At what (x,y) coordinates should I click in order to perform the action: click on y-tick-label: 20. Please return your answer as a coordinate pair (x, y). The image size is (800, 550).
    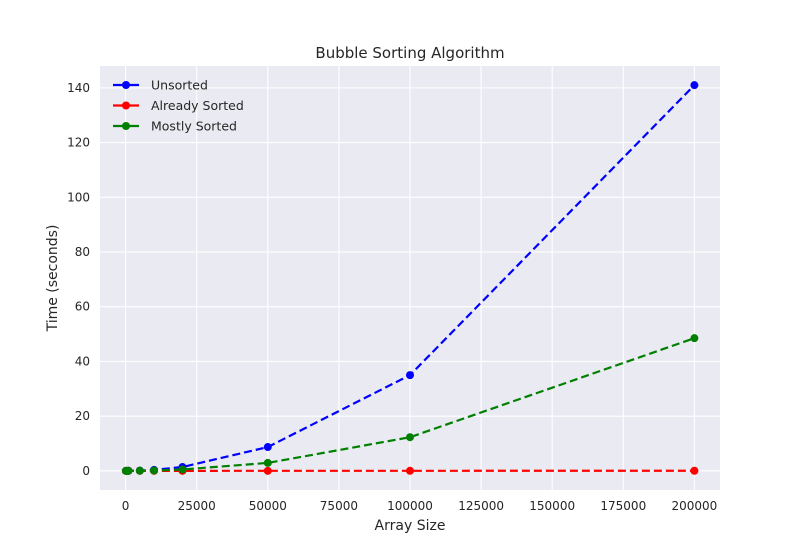
    Looking at the image, I should click on (82, 416).